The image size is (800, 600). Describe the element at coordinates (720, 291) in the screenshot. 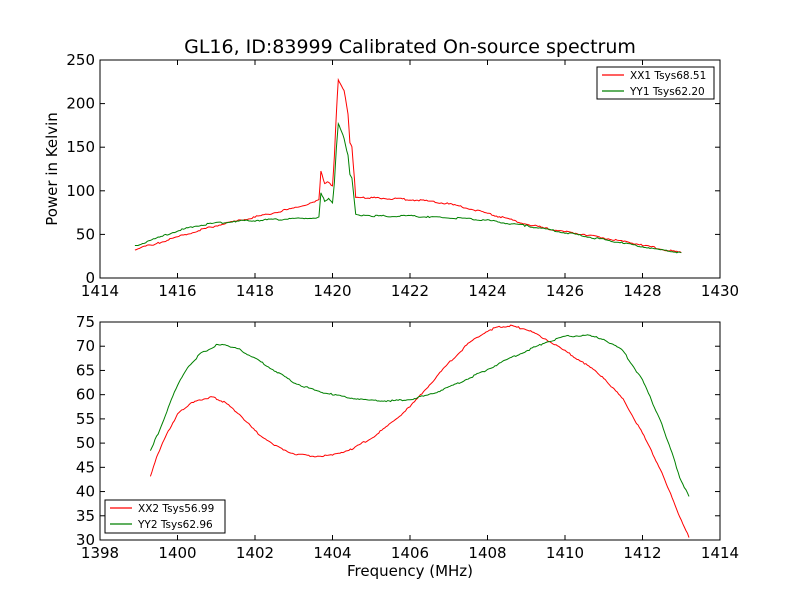

I see `x-tick-label: 1430` at that location.